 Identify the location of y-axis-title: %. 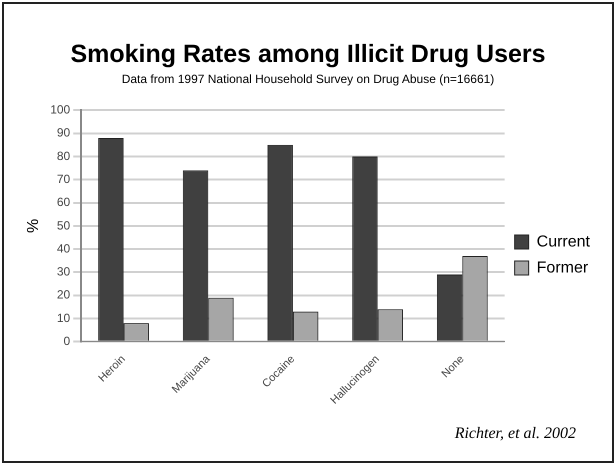
(33, 226).